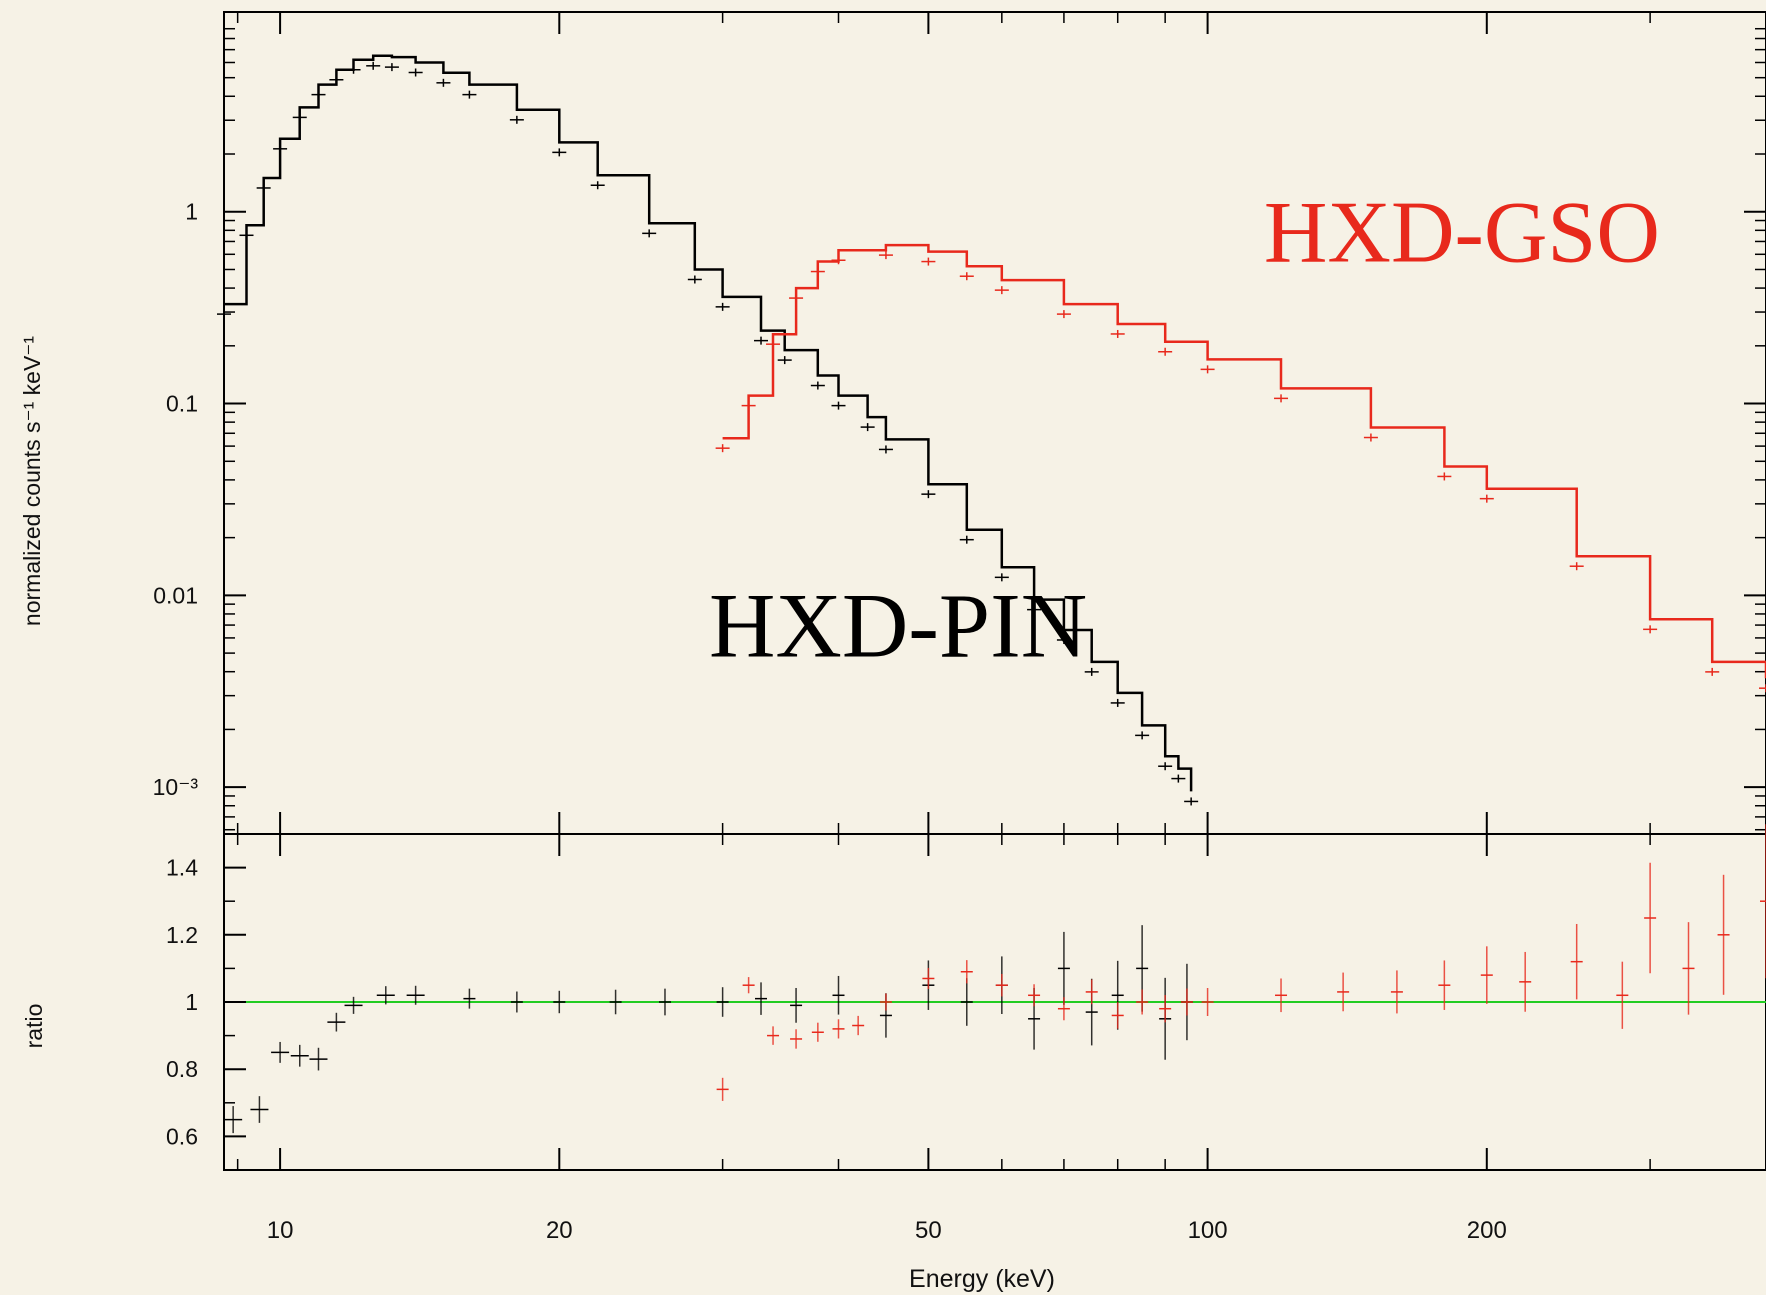 This screenshot has width=1766, height=1295. I want to click on ratio-y-tick-label: 0.6, so click(182, 1136).